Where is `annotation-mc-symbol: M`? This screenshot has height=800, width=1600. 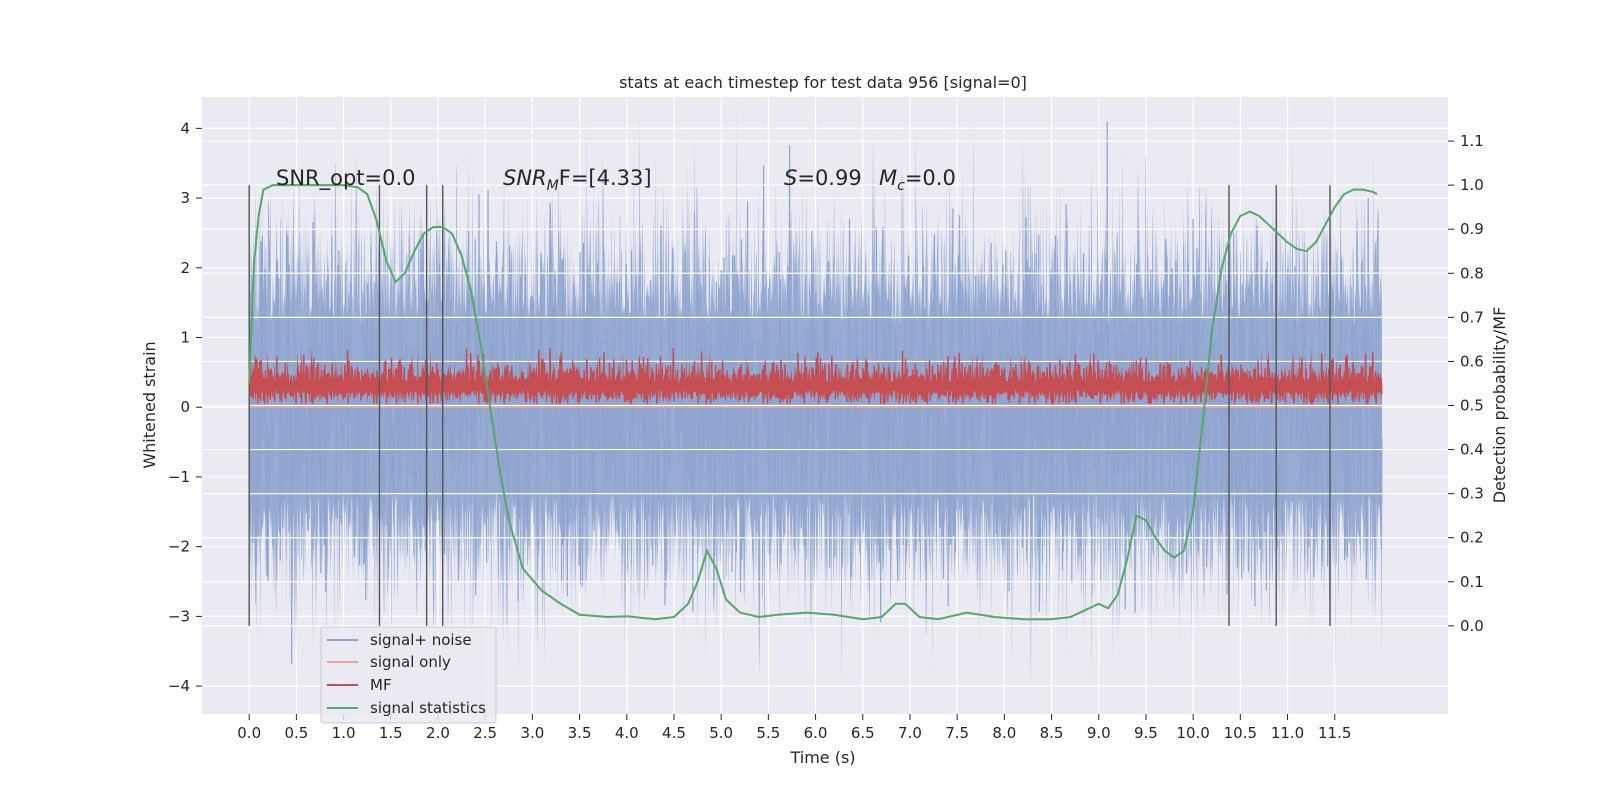 annotation-mc-symbol: M is located at coordinates (888, 178).